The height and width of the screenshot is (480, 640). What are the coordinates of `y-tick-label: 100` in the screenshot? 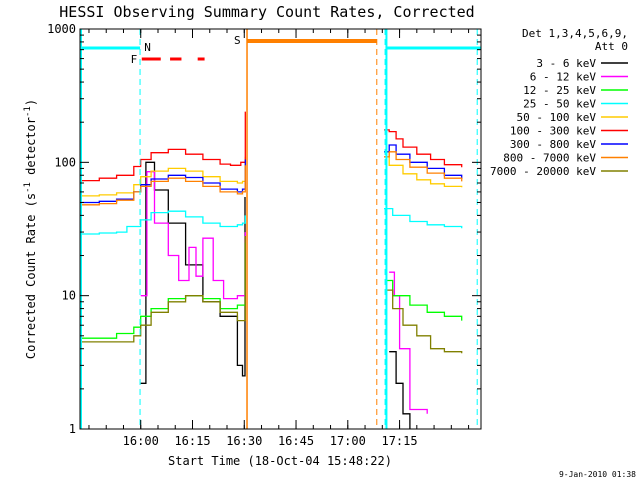 It's located at (65, 162).